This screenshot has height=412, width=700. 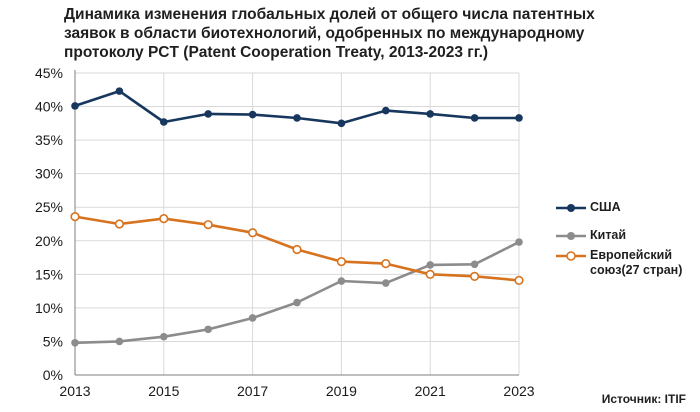 I want to click on x-tick-label: 2021, so click(x=430, y=391).